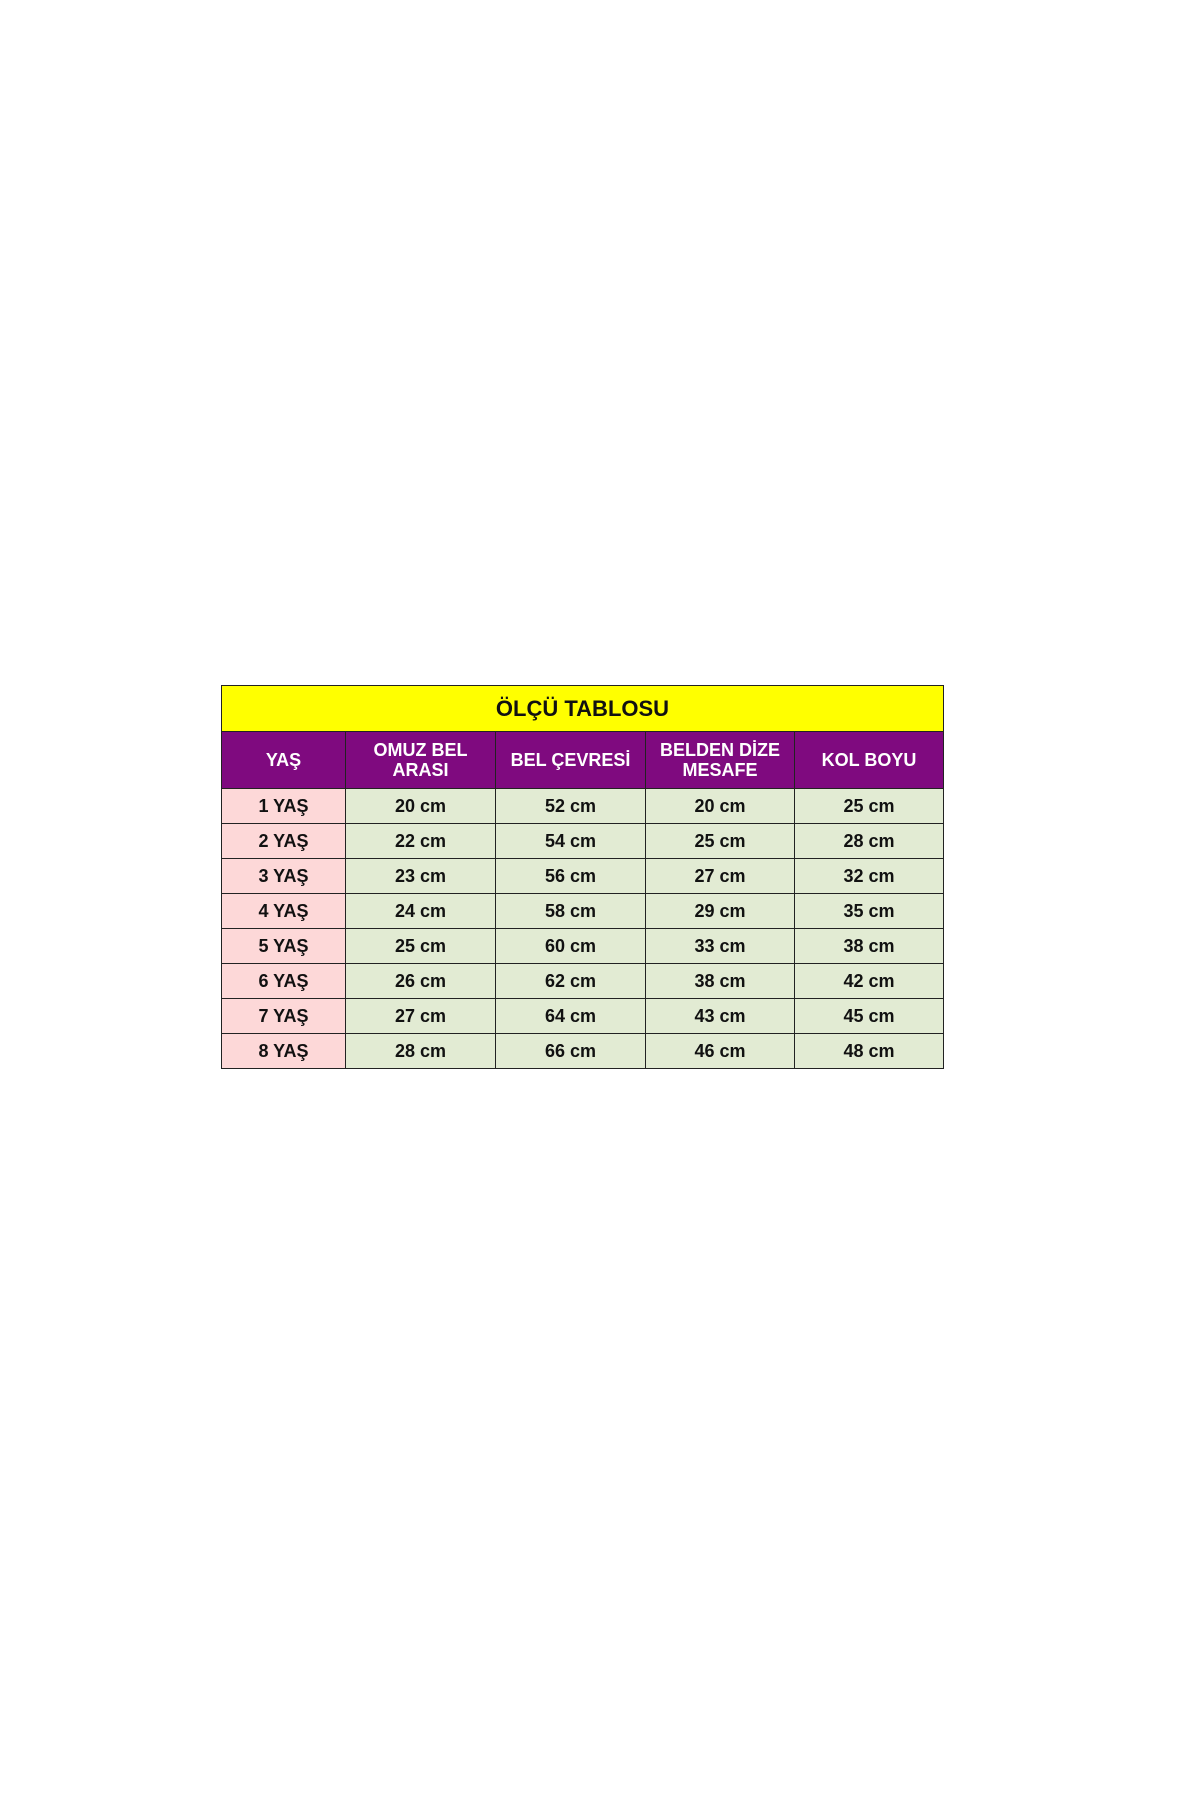  I want to click on table-row: 6 YAŞ 26 cm 62 cm 38 cm 42 cm, so click(582, 981).